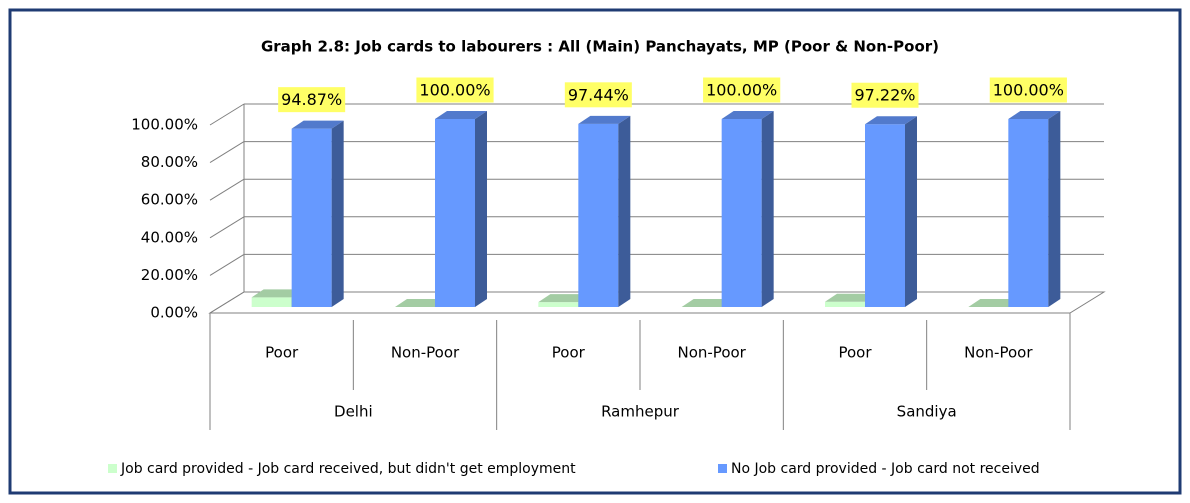  What do you see at coordinates (169, 275) in the screenshot?
I see `y-tick-label: 20.00%` at bounding box center [169, 275].